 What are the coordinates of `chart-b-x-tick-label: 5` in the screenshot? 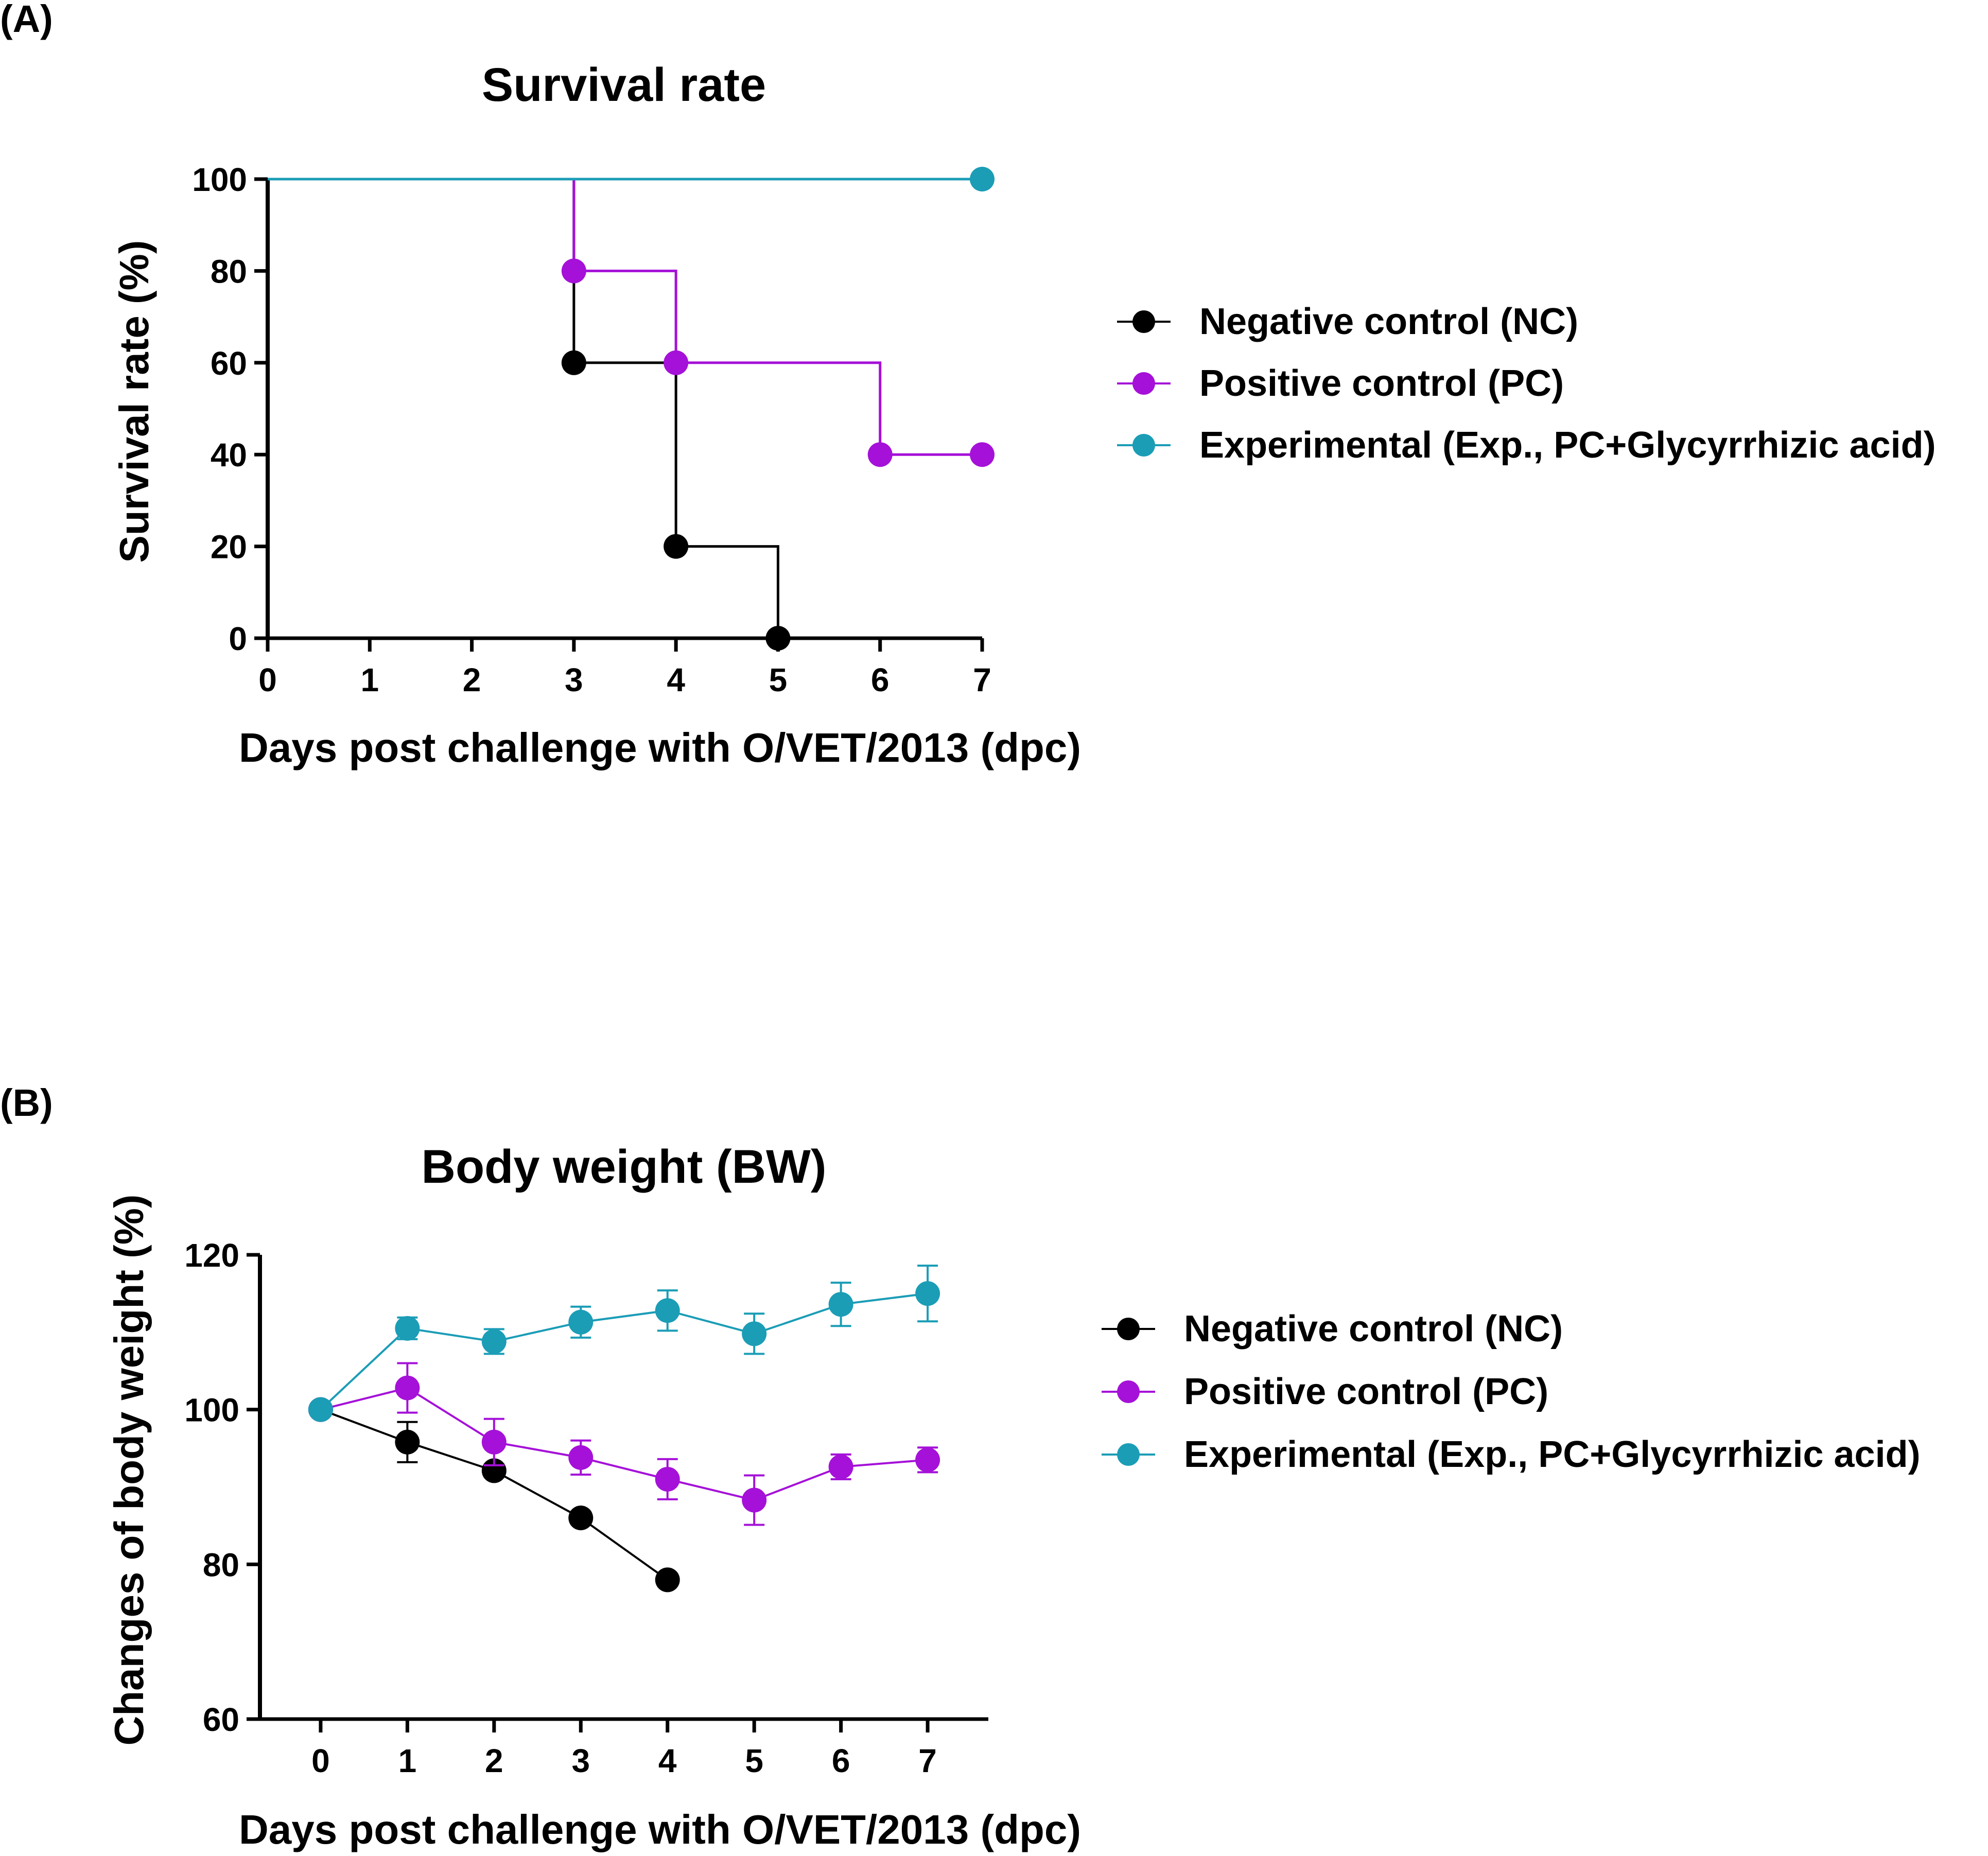 It's located at (754, 1760).